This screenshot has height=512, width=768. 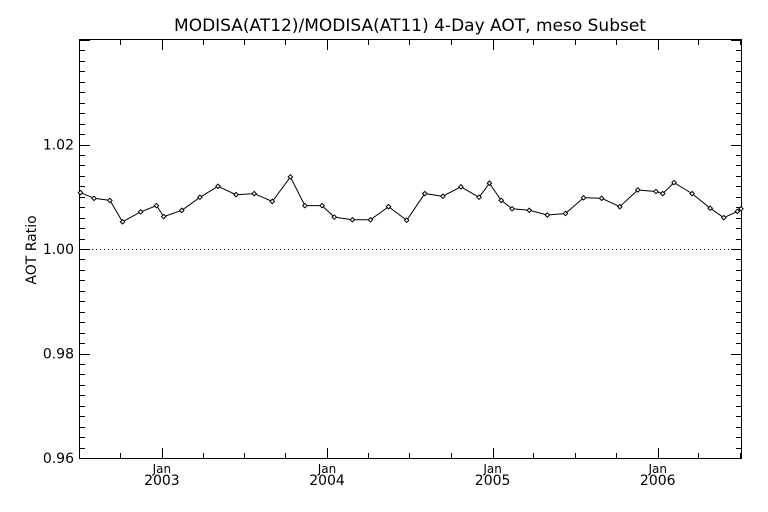 I want to click on x-tick-label-year: 2004, so click(x=327, y=481).